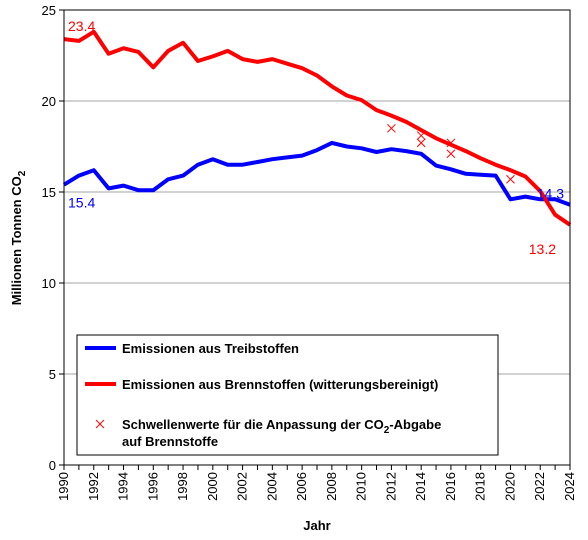 The height and width of the screenshot is (540, 588). What do you see at coordinates (18, 237) in the screenshot?
I see `y-axis-title: Millionen Tonnen CO2` at bounding box center [18, 237].